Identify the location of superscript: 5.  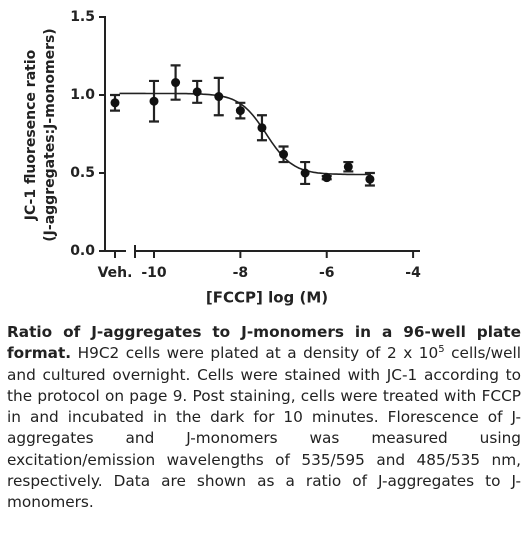
(441, 350).